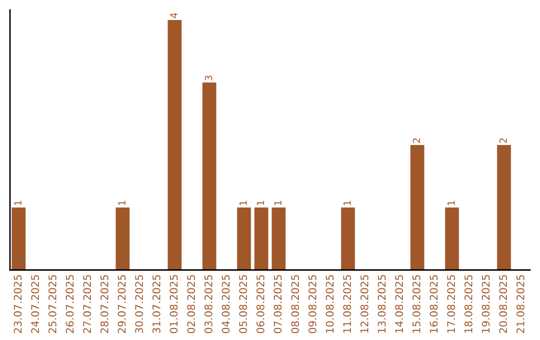 The height and width of the screenshot is (340, 540). I want to click on x-tick-label: 18.08.2025, so click(468, 304).